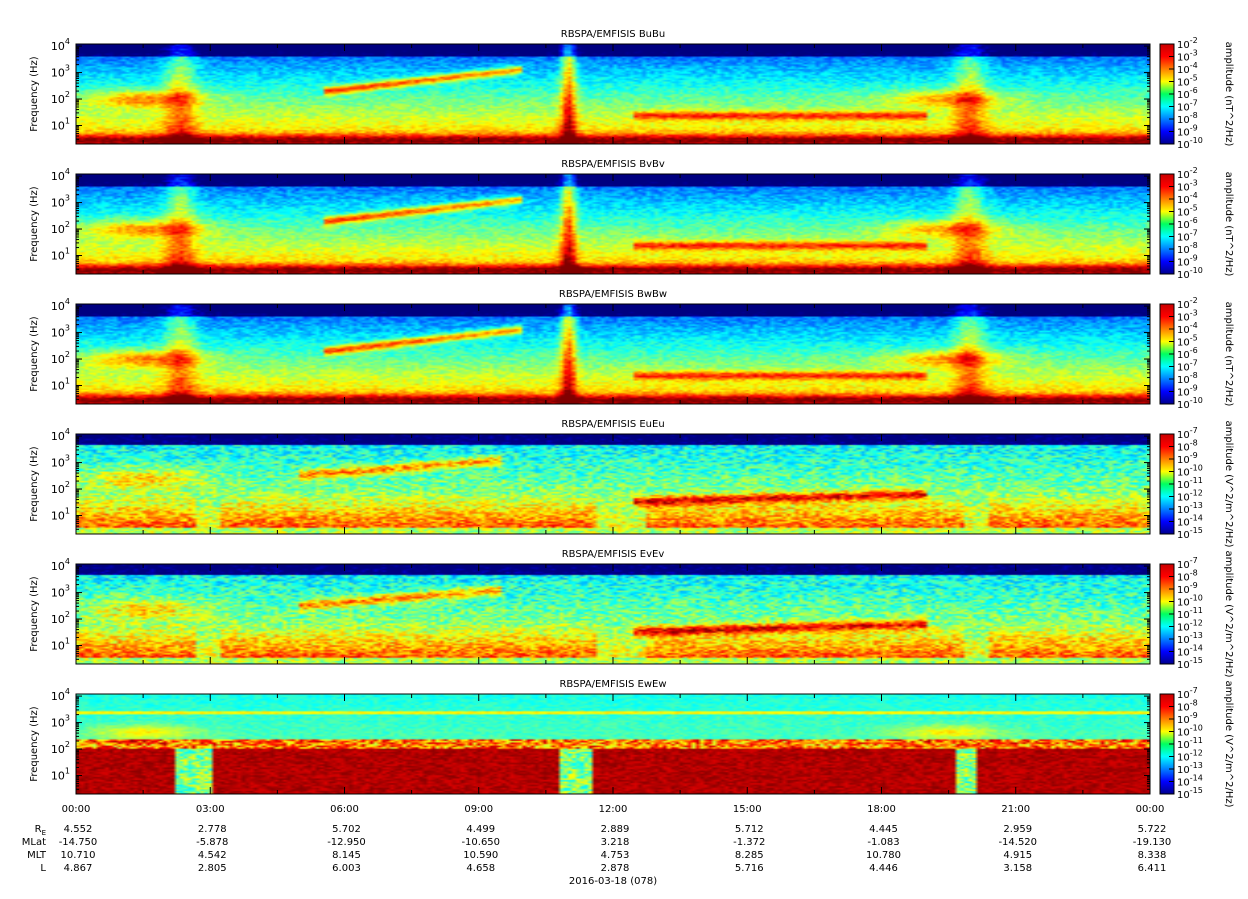  What do you see at coordinates (613, 34) in the screenshot?
I see `panel-title: RBSPA/EMFISIS BuBu` at bounding box center [613, 34].